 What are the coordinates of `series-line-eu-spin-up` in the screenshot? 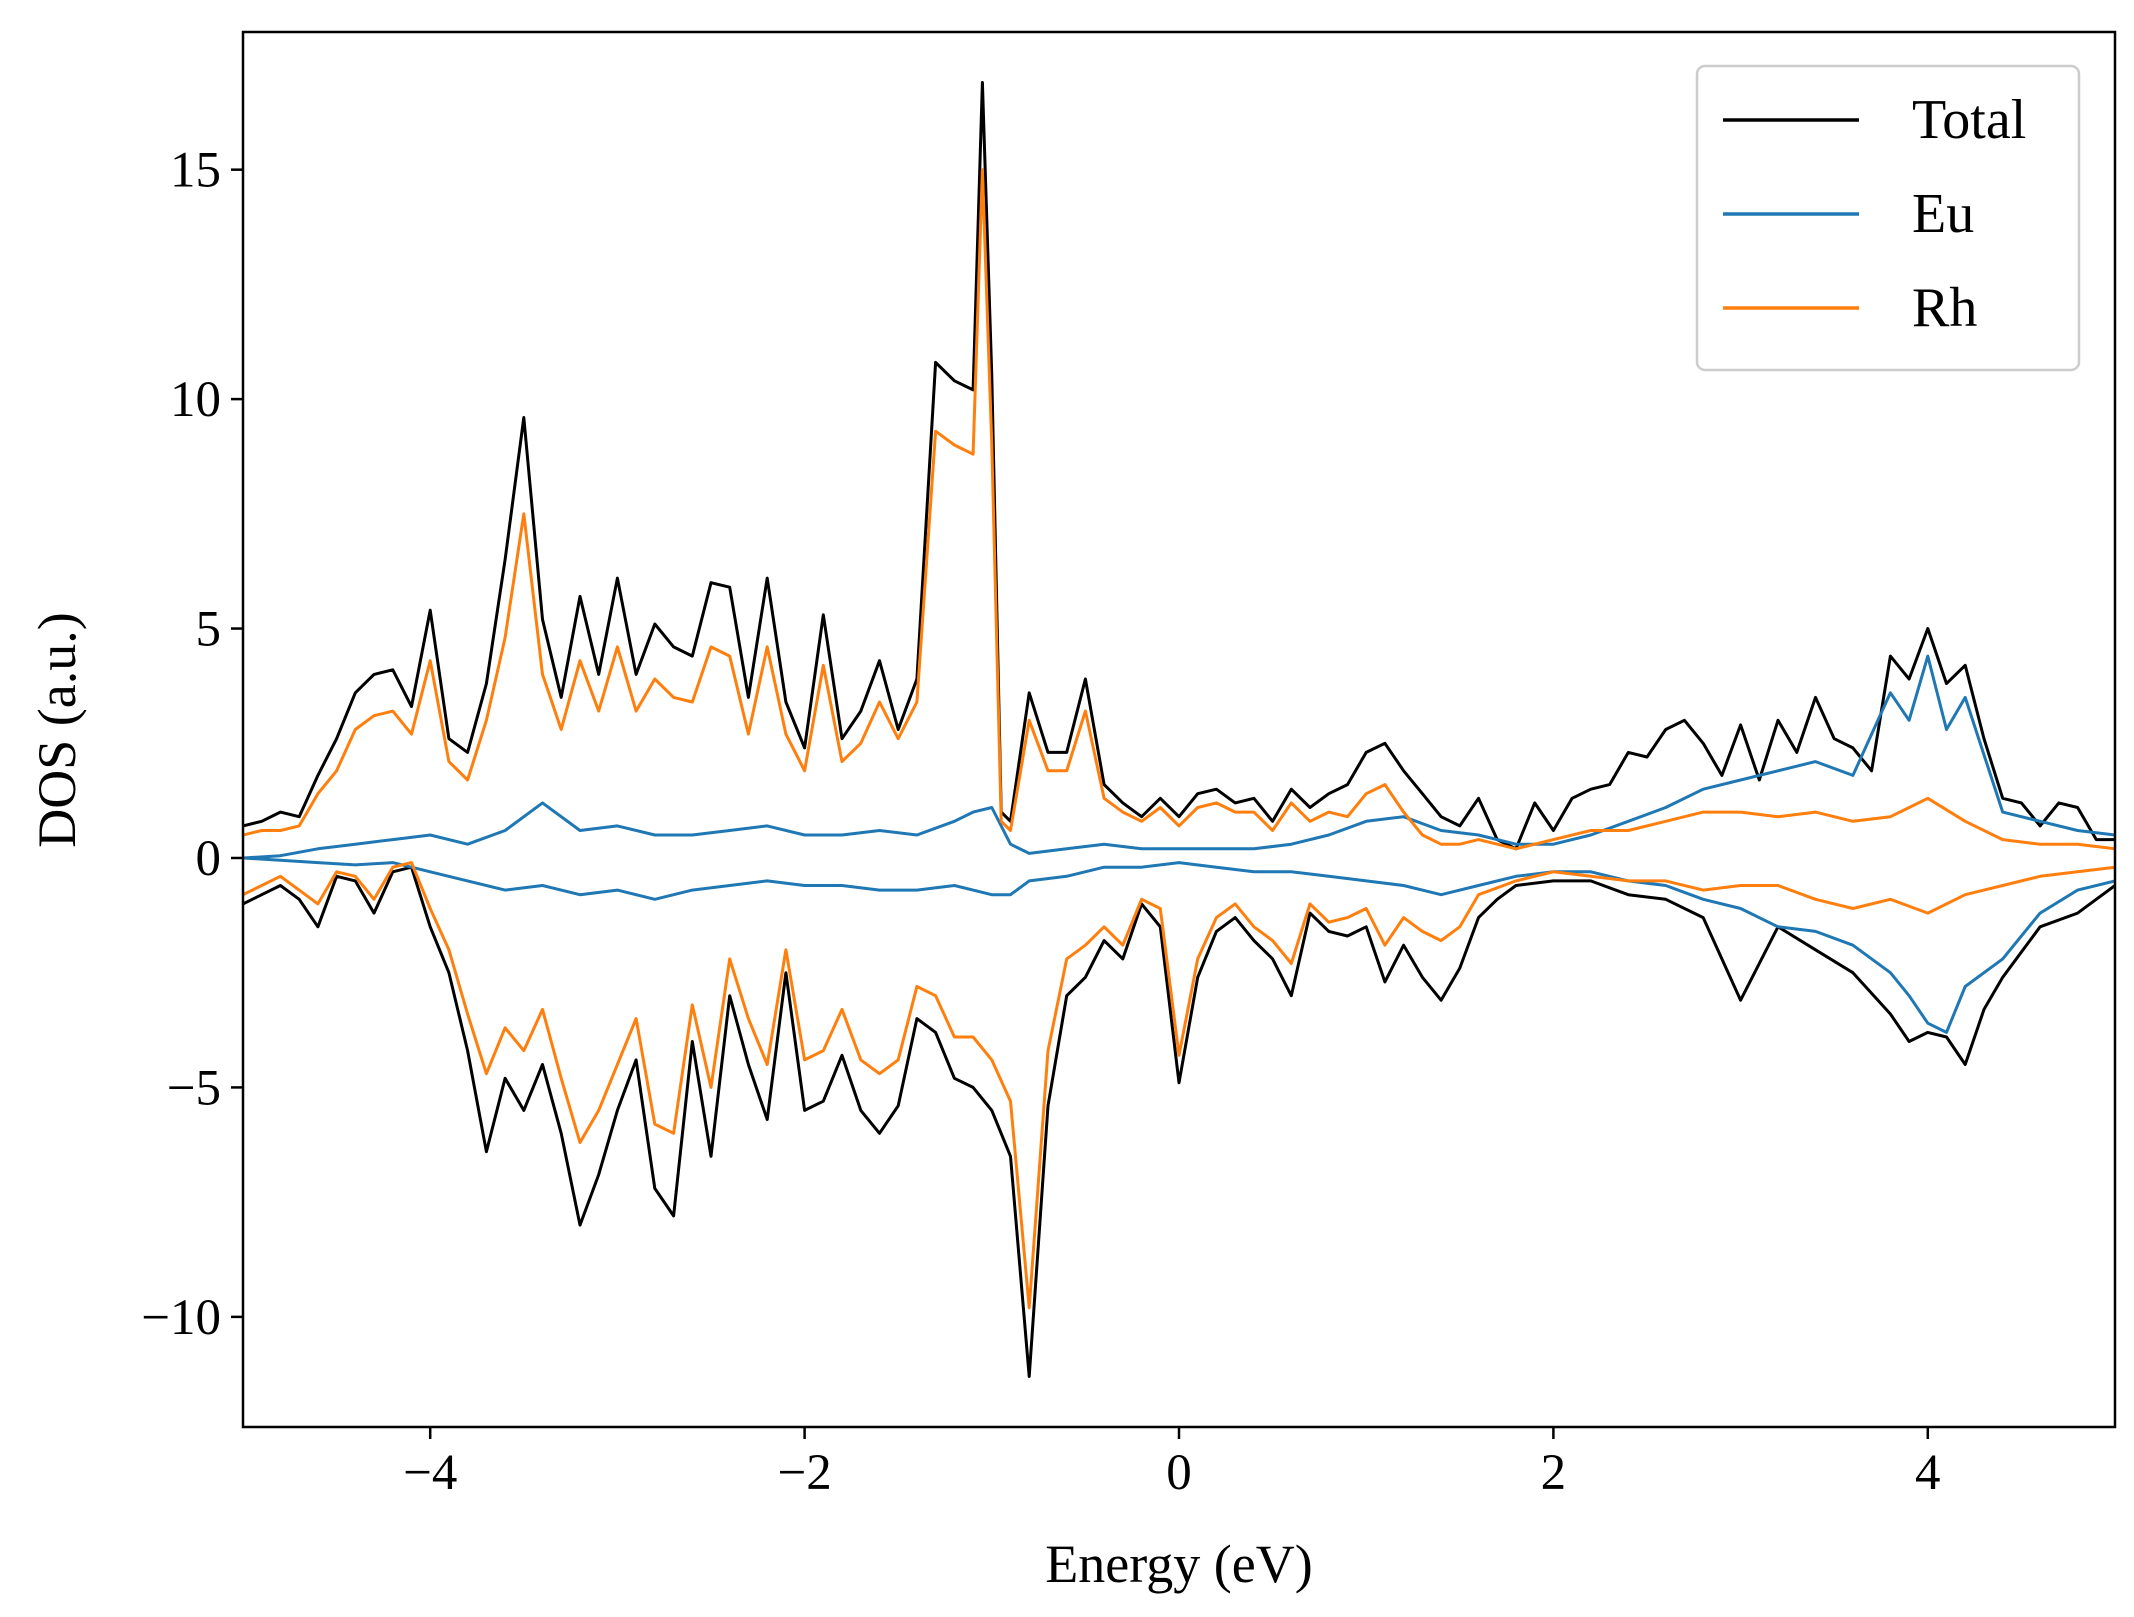 It's located at (1179, 757).